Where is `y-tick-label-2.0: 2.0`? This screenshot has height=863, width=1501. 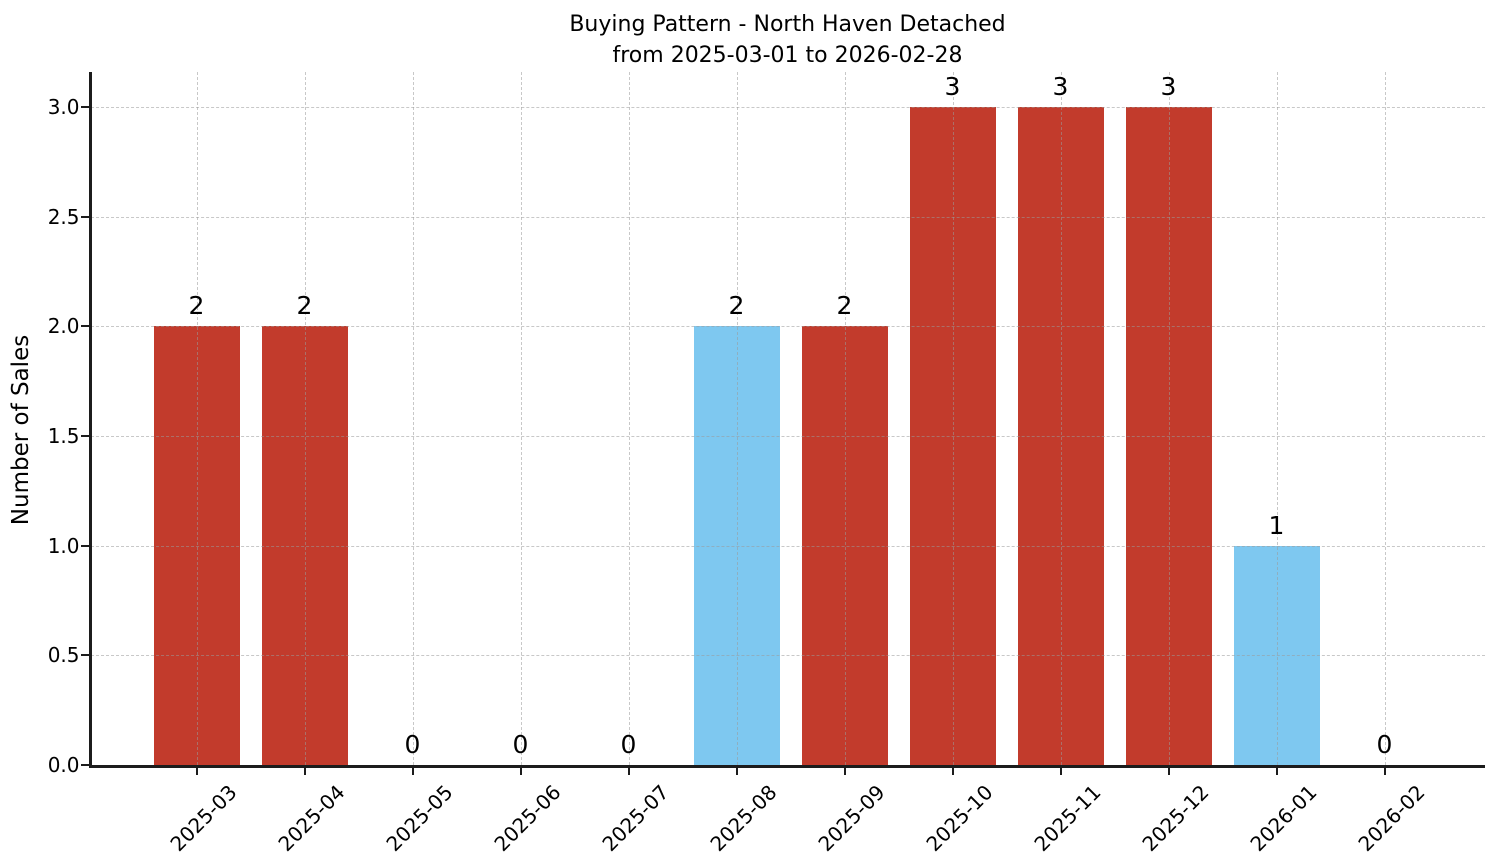
y-tick-label-2.0: 2.0 is located at coordinates (63, 326).